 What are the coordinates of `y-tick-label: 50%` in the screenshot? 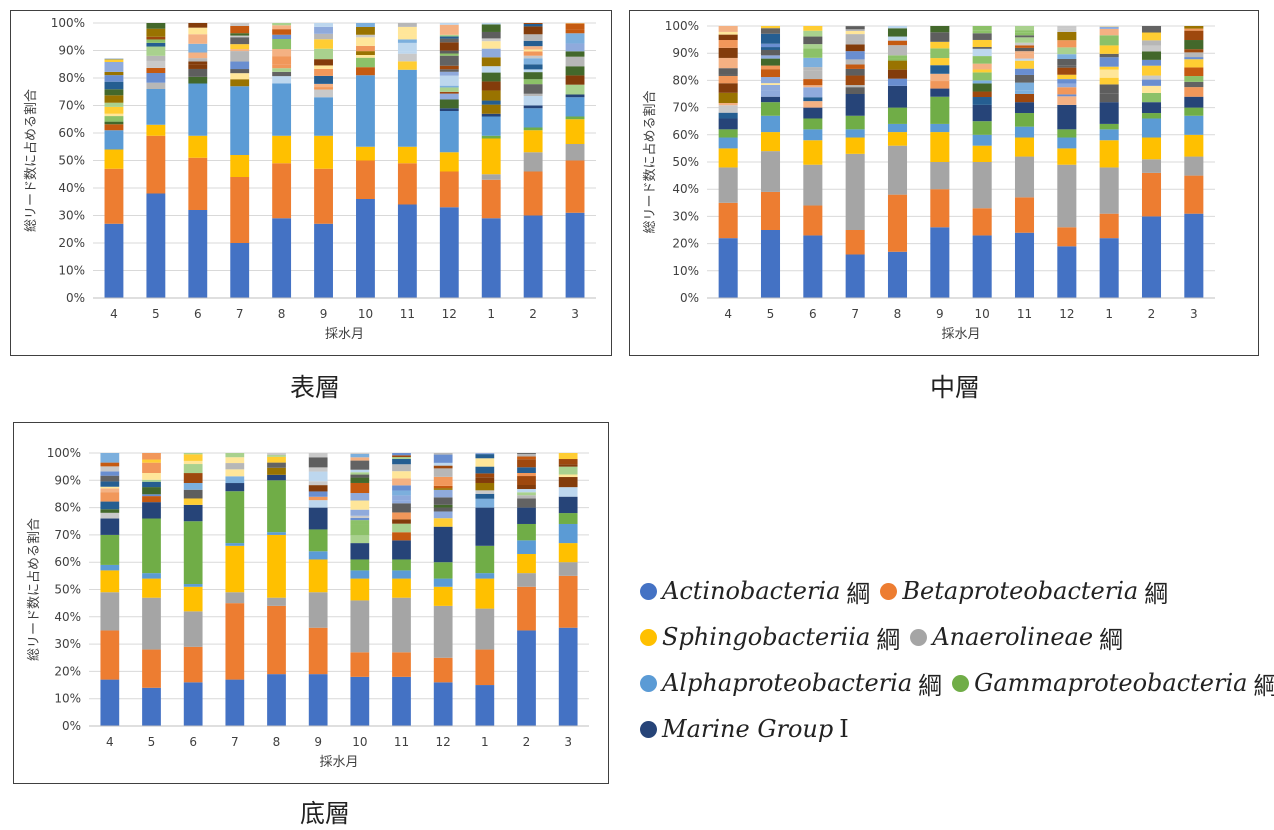 It's located at (71, 161).